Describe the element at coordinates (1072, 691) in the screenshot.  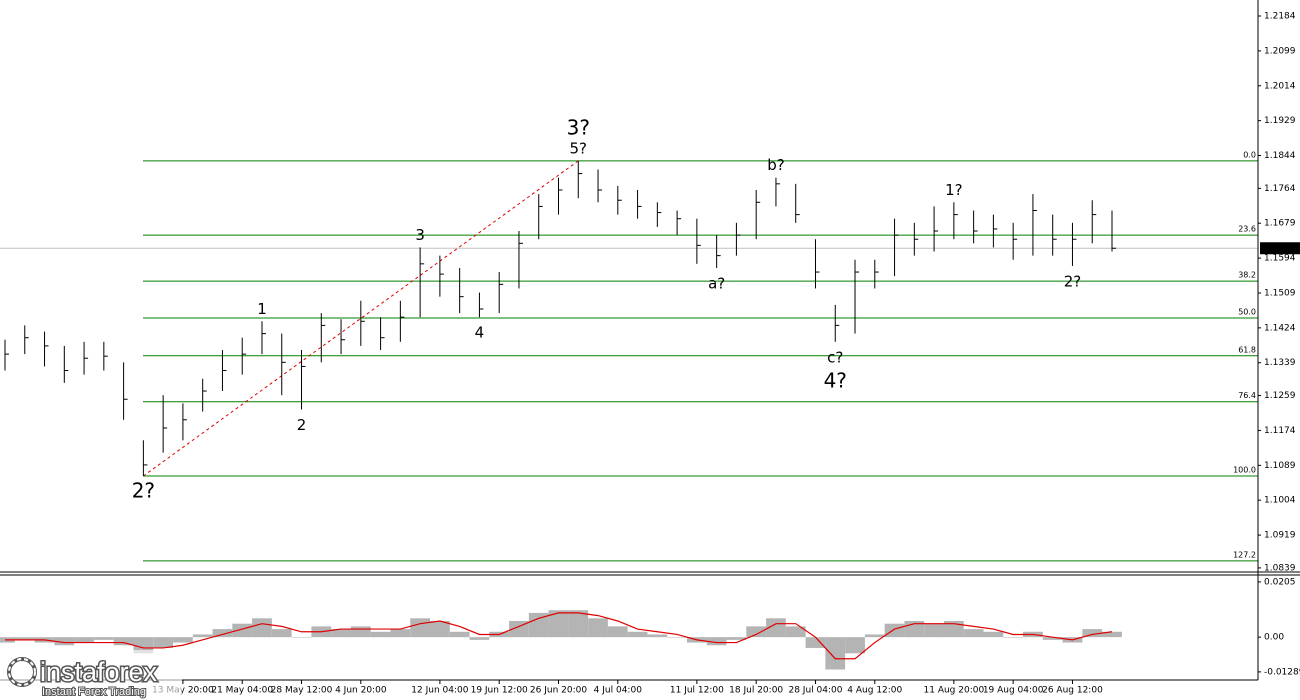
I see `x-tick-label: 26 Aug 12:00` at that location.